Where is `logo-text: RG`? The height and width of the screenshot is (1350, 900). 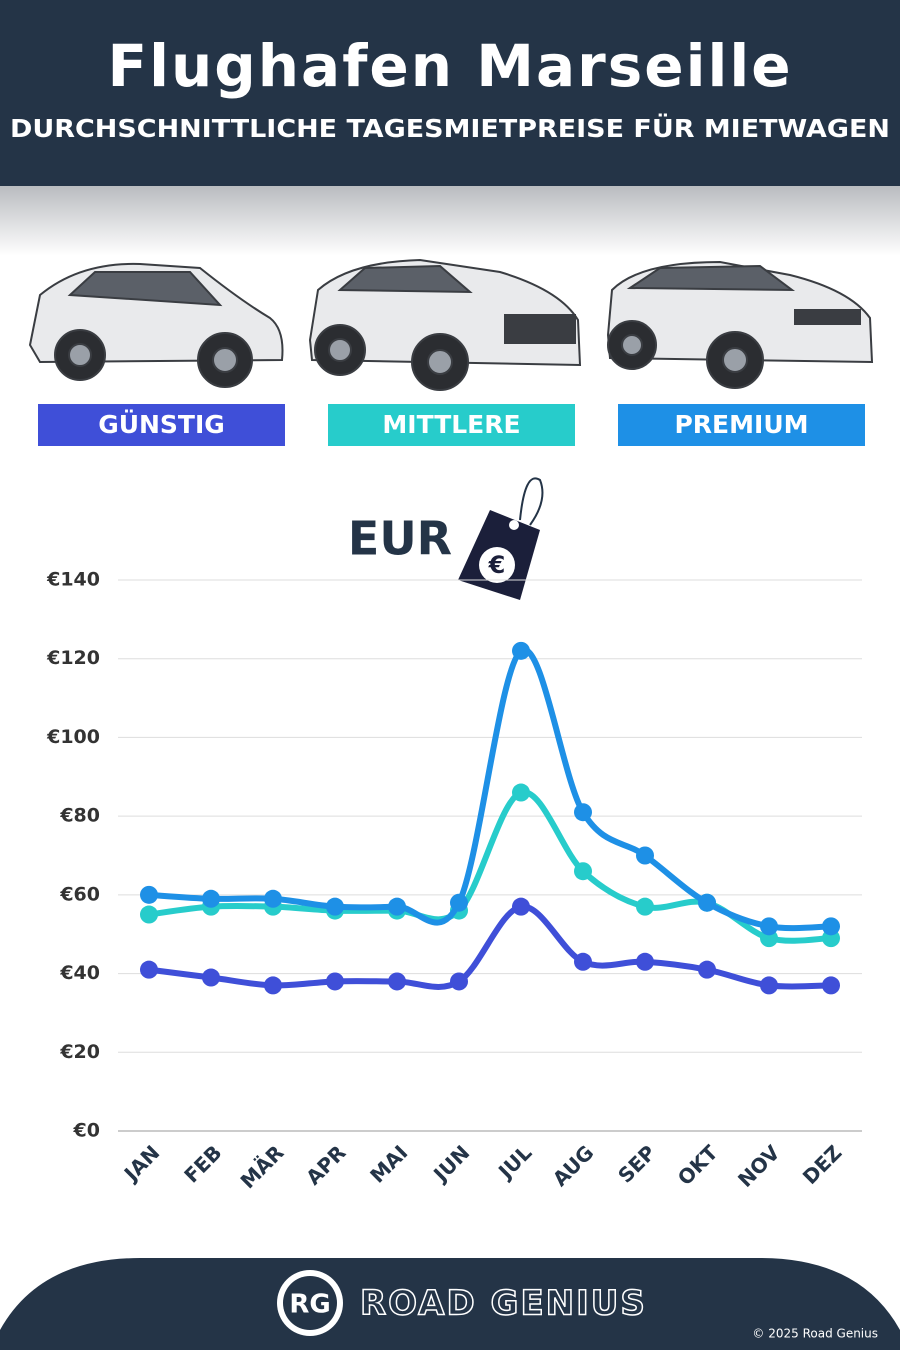
logo-text: RG is located at coordinates (309, 1305).